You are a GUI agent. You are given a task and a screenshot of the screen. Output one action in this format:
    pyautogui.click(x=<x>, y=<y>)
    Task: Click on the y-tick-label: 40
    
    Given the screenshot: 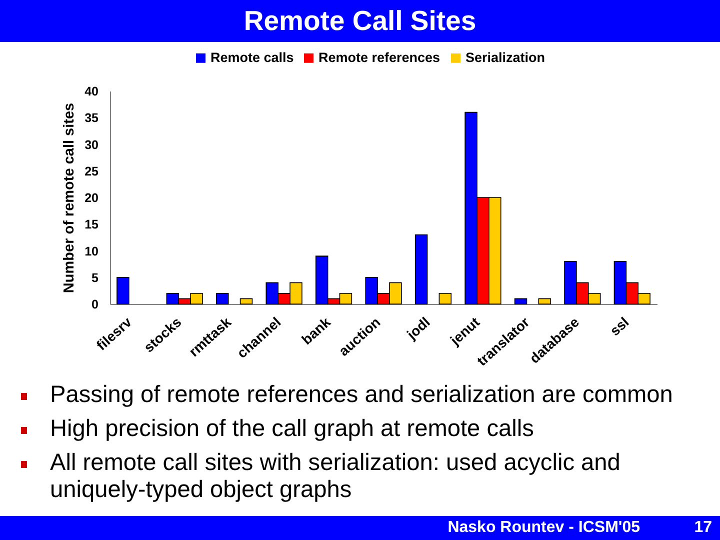 What is the action you would take?
    pyautogui.click(x=91, y=91)
    